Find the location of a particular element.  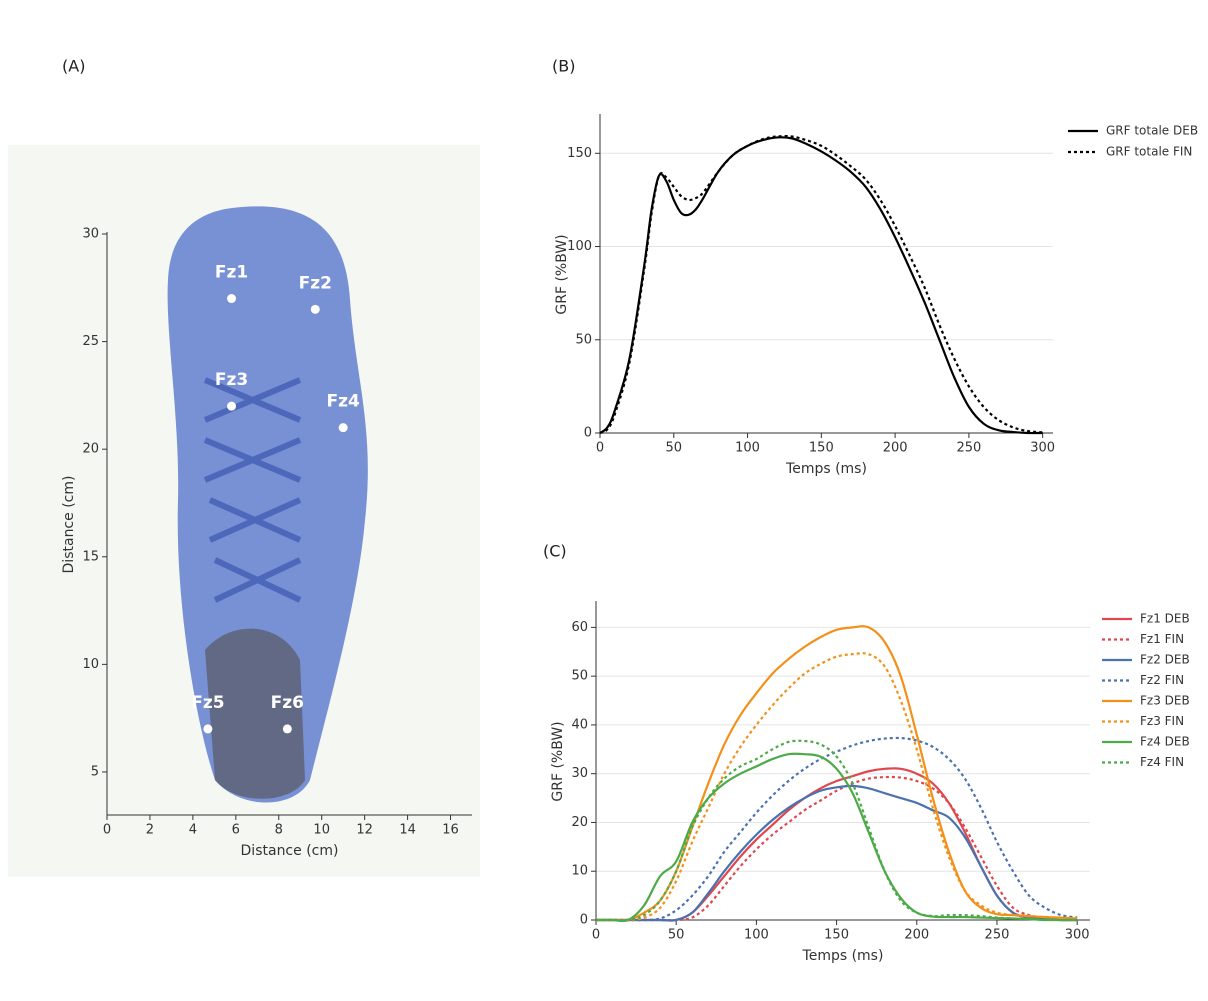

legend-label: GRF totale FIN is located at coordinates (1149, 152).